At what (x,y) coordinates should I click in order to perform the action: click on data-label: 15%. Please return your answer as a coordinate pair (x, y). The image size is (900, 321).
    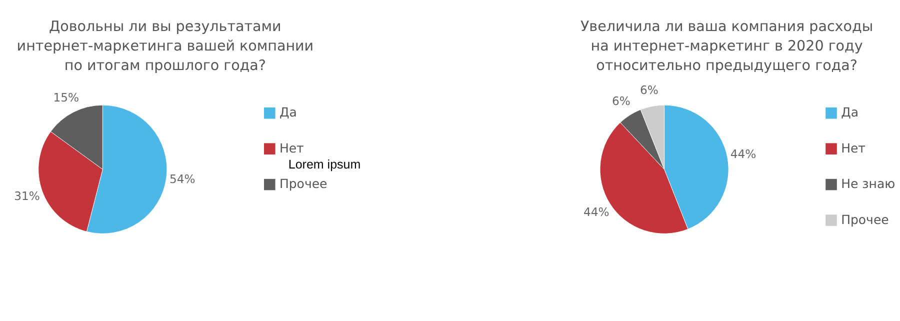
    Looking at the image, I should click on (66, 97).